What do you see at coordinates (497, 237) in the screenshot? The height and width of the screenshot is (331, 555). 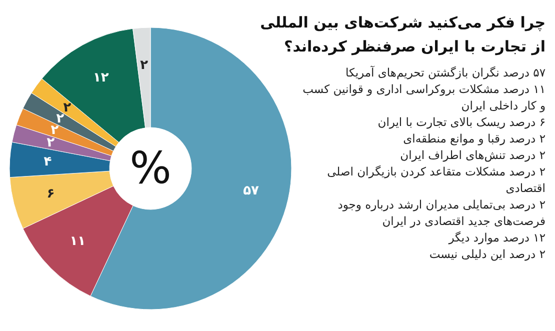 I see `text: ۱۲ درصد موارد دیگر` at bounding box center [497, 237].